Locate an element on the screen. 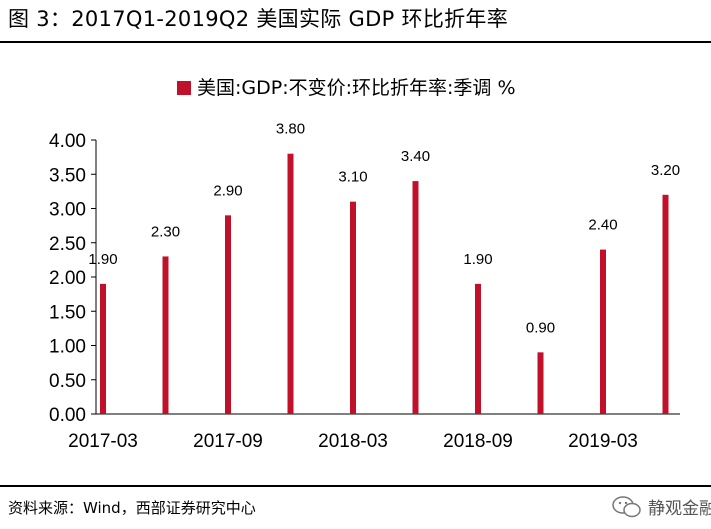 This screenshot has width=711, height=529. data-label: 3.80 is located at coordinates (290, 129).